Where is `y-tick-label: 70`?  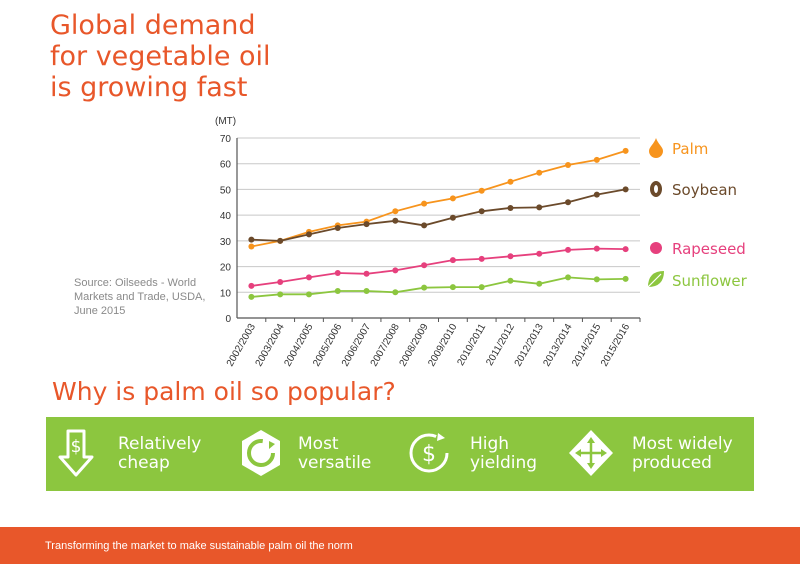 y-tick-label: 70 is located at coordinates (226, 139).